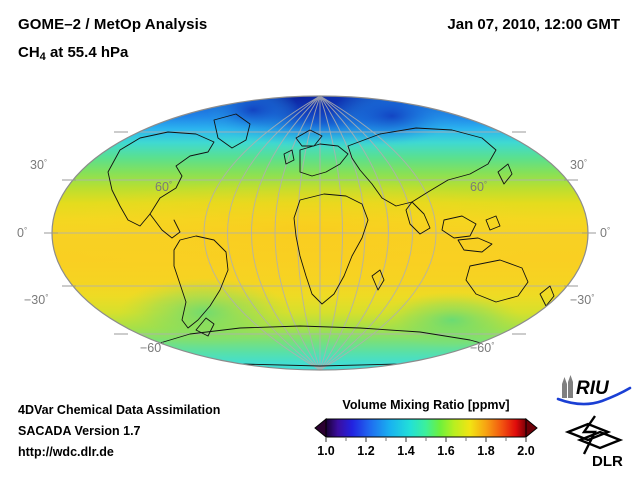 The height and width of the screenshot is (480, 640). What do you see at coordinates (331, 233) in the screenshot?
I see `meridian-30e` at bounding box center [331, 233].